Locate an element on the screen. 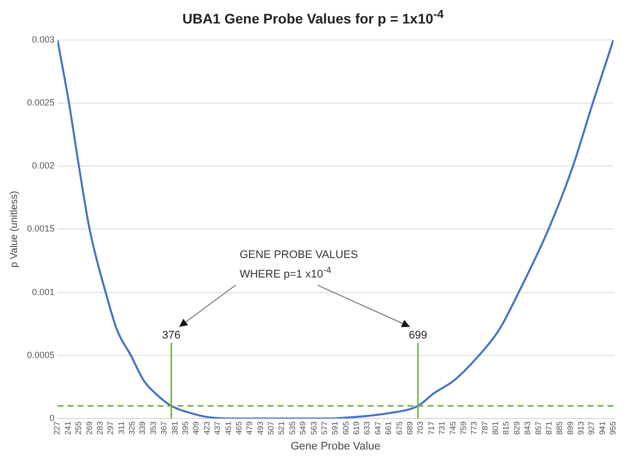 This screenshot has height=459, width=626. x-tick-label: 619 is located at coordinates (357, 427).